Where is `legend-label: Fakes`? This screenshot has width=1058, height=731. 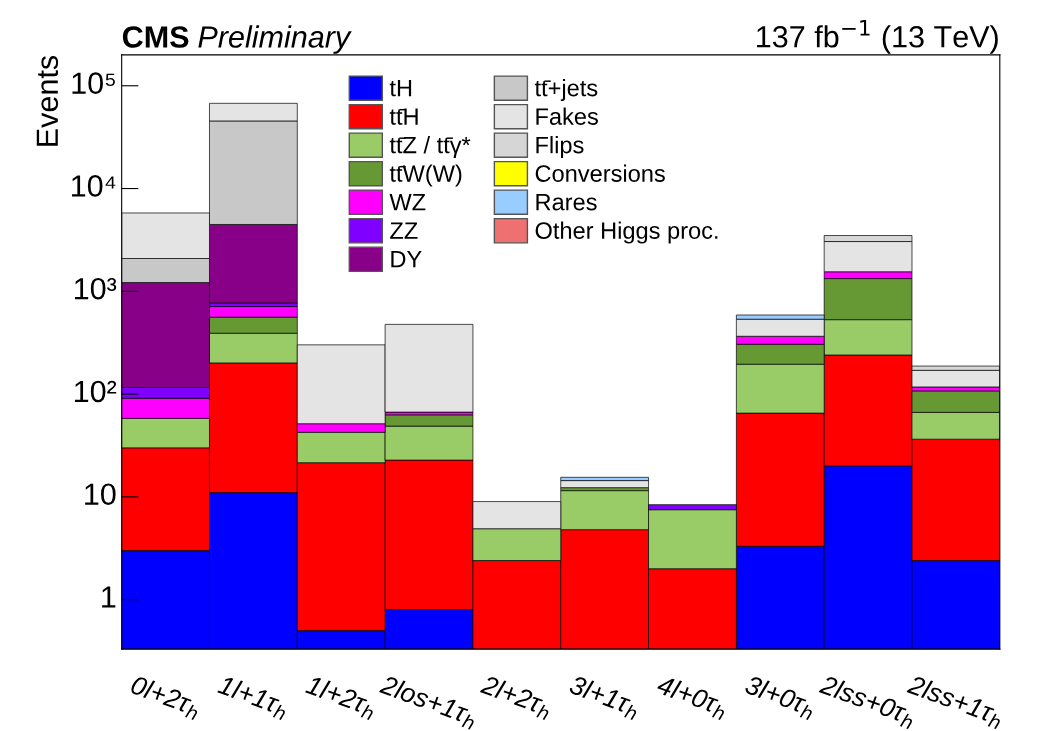
legend-label: Fakes is located at coordinates (567, 116).